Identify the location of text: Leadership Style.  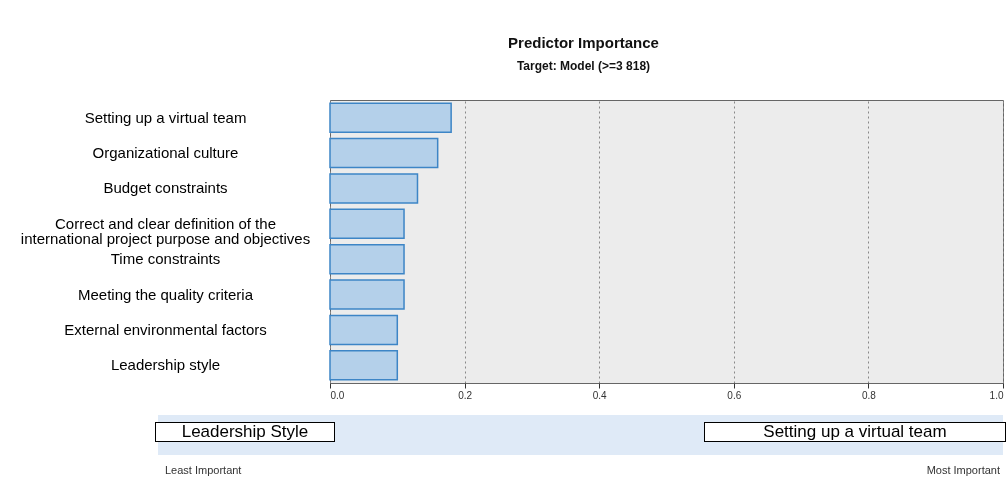
(245, 432).